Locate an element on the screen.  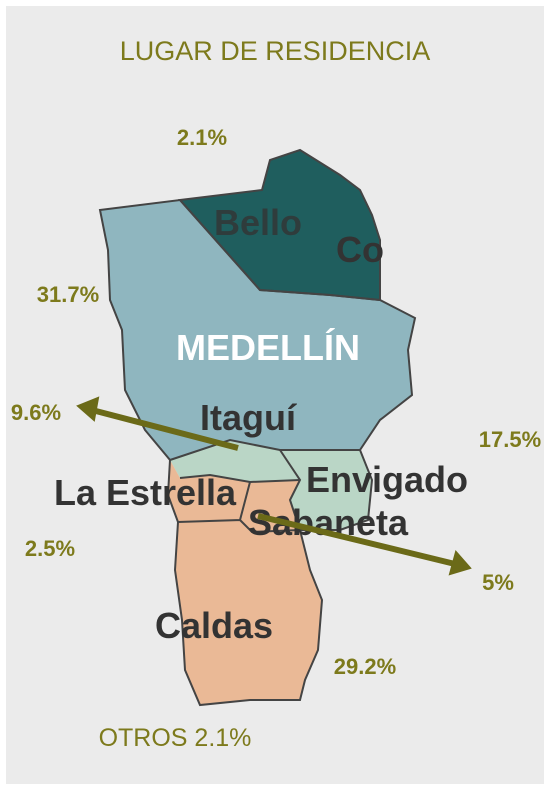
sabaneta-region is located at coordinates (270, 506).